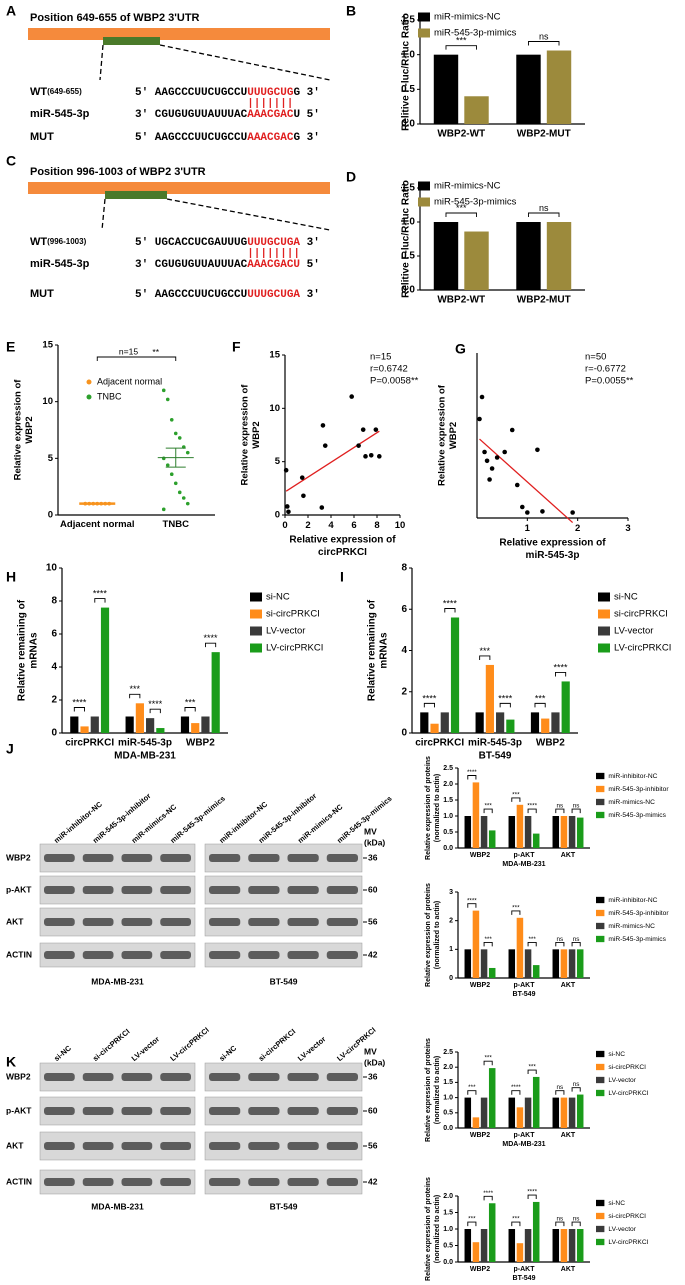  Describe the element at coordinates (448, 1082) in the screenshot. I see `y-tick-label: 1.5` at that location.